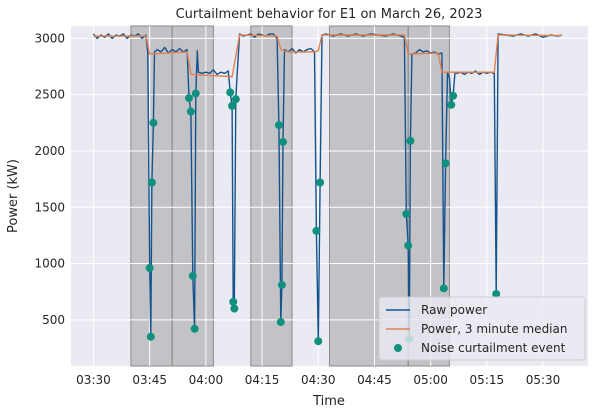 Image resolution: width=597 pixels, height=416 pixels. Describe the element at coordinates (93, 380) in the screenshot. I see `x-tick-label: 03:30` at that location.